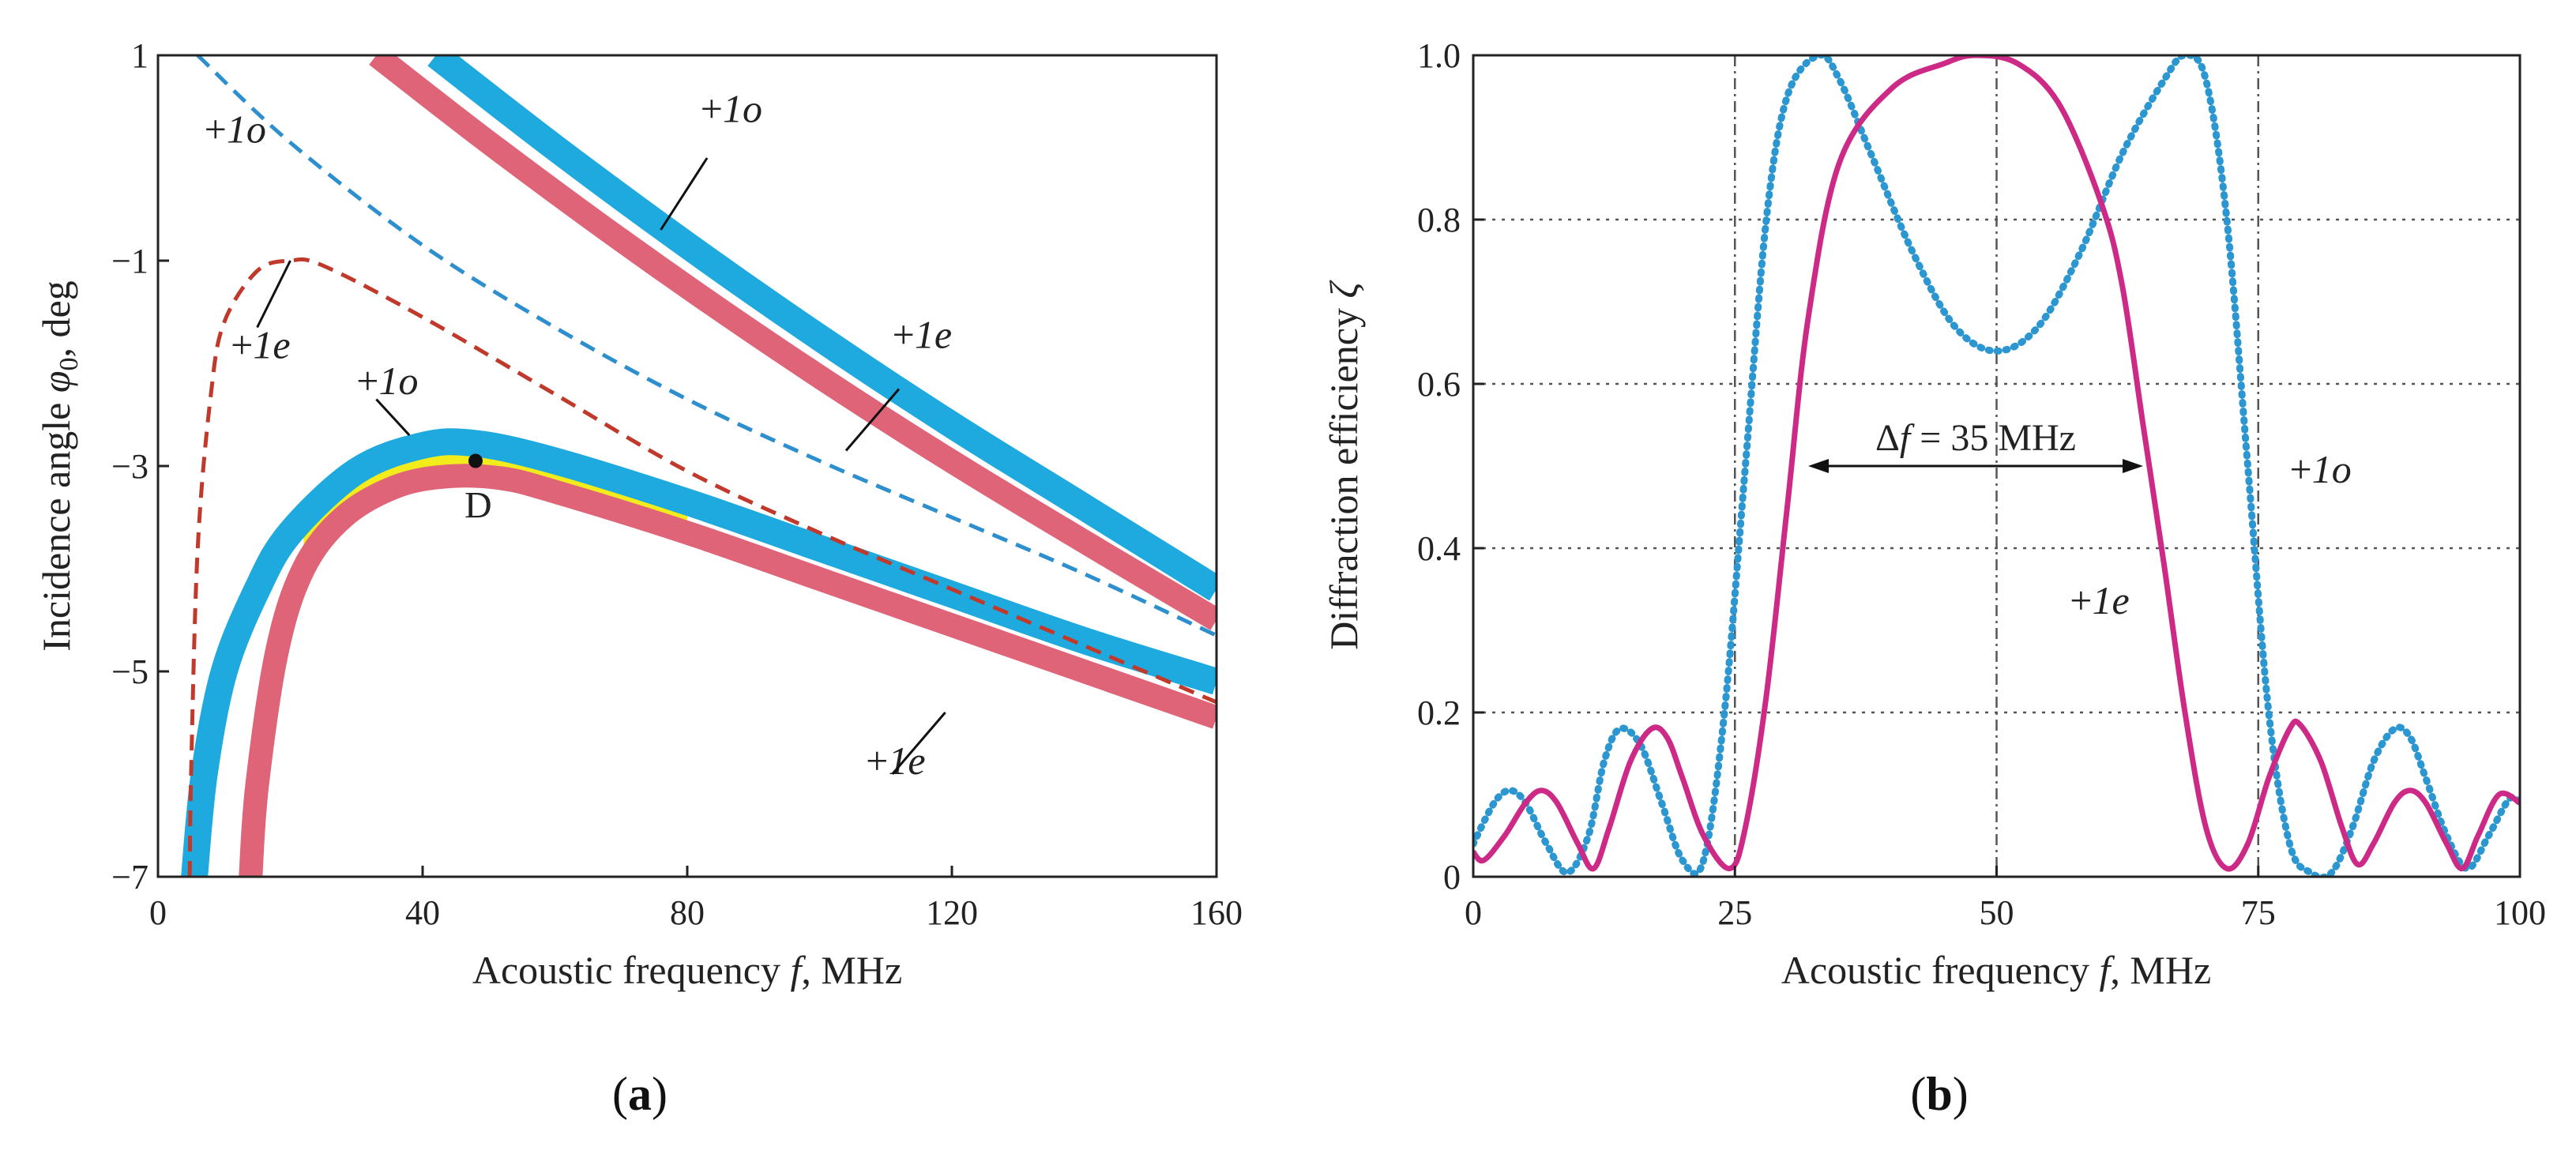 The width and height of the screenshot is (2576, 1154). I want to click on chart-a-xtick-1: 40, so click(422, 913).